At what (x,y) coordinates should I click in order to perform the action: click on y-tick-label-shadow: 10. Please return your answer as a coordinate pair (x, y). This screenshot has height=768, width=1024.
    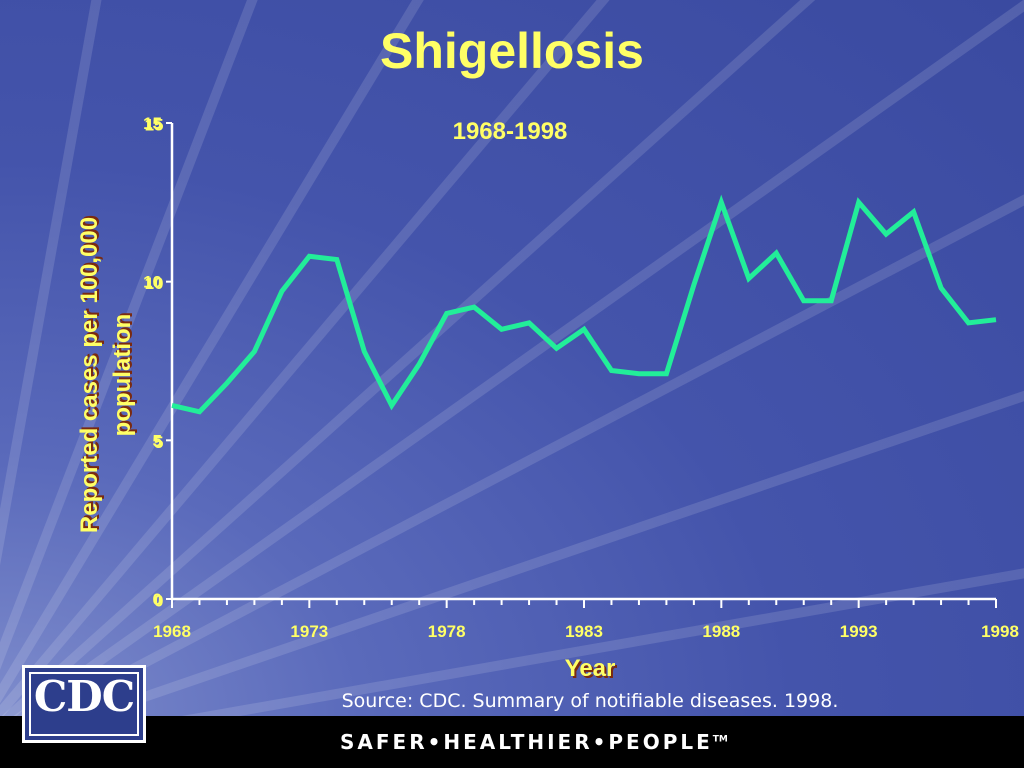
    Looking at the image, I should click on (154, 283).